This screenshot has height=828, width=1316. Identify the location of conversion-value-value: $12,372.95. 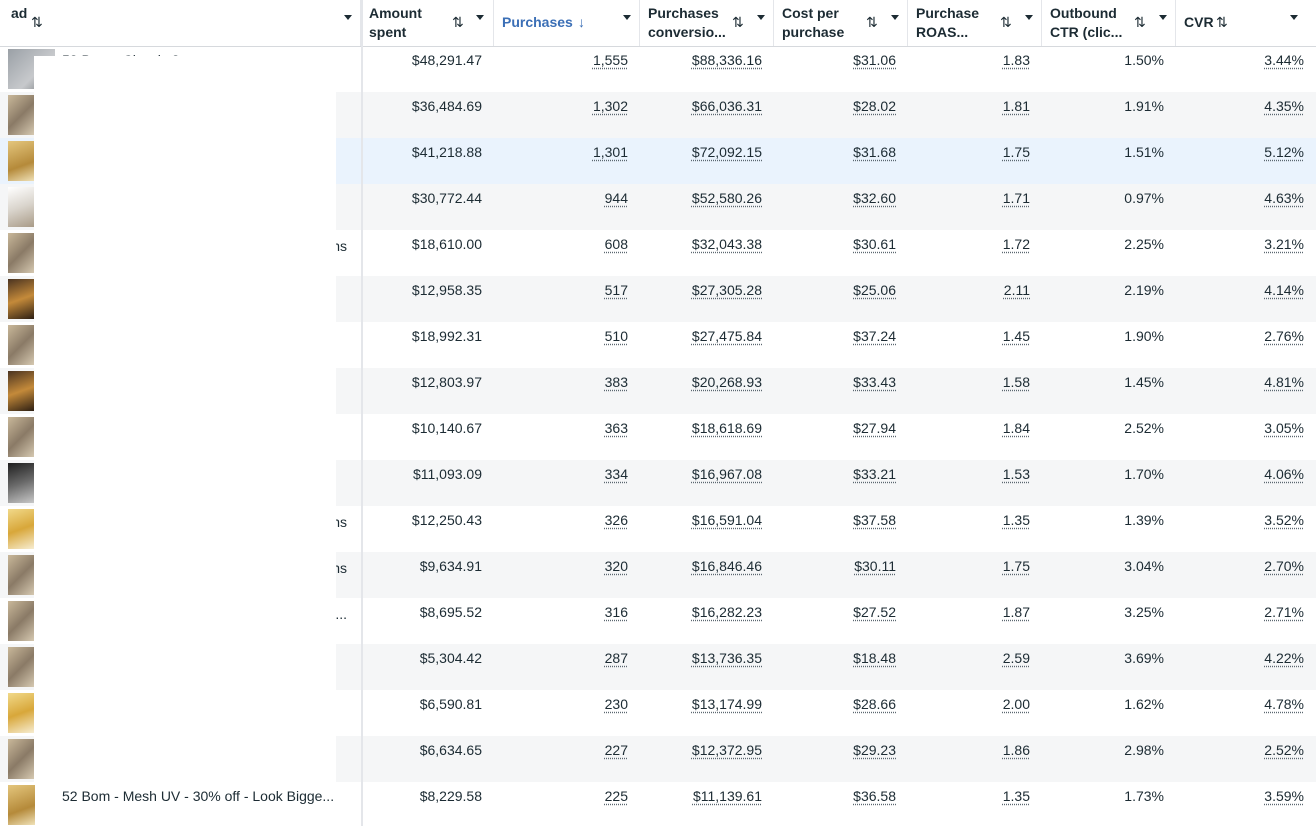
(726, 750).